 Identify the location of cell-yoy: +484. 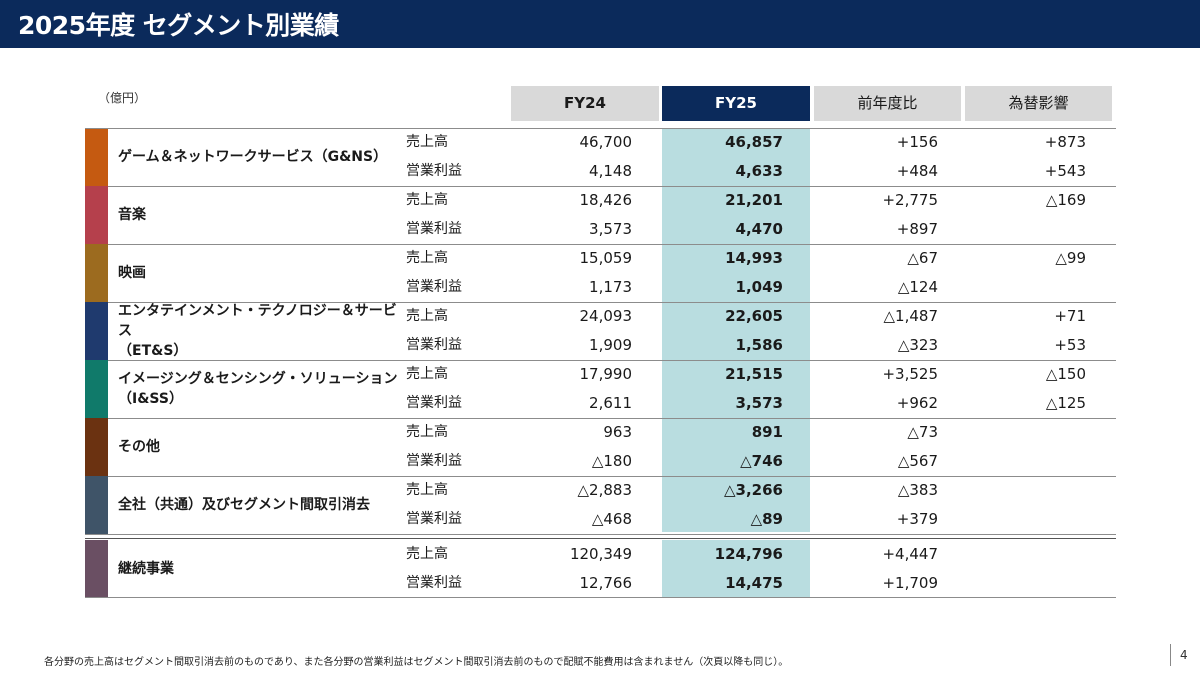
(917, 171).